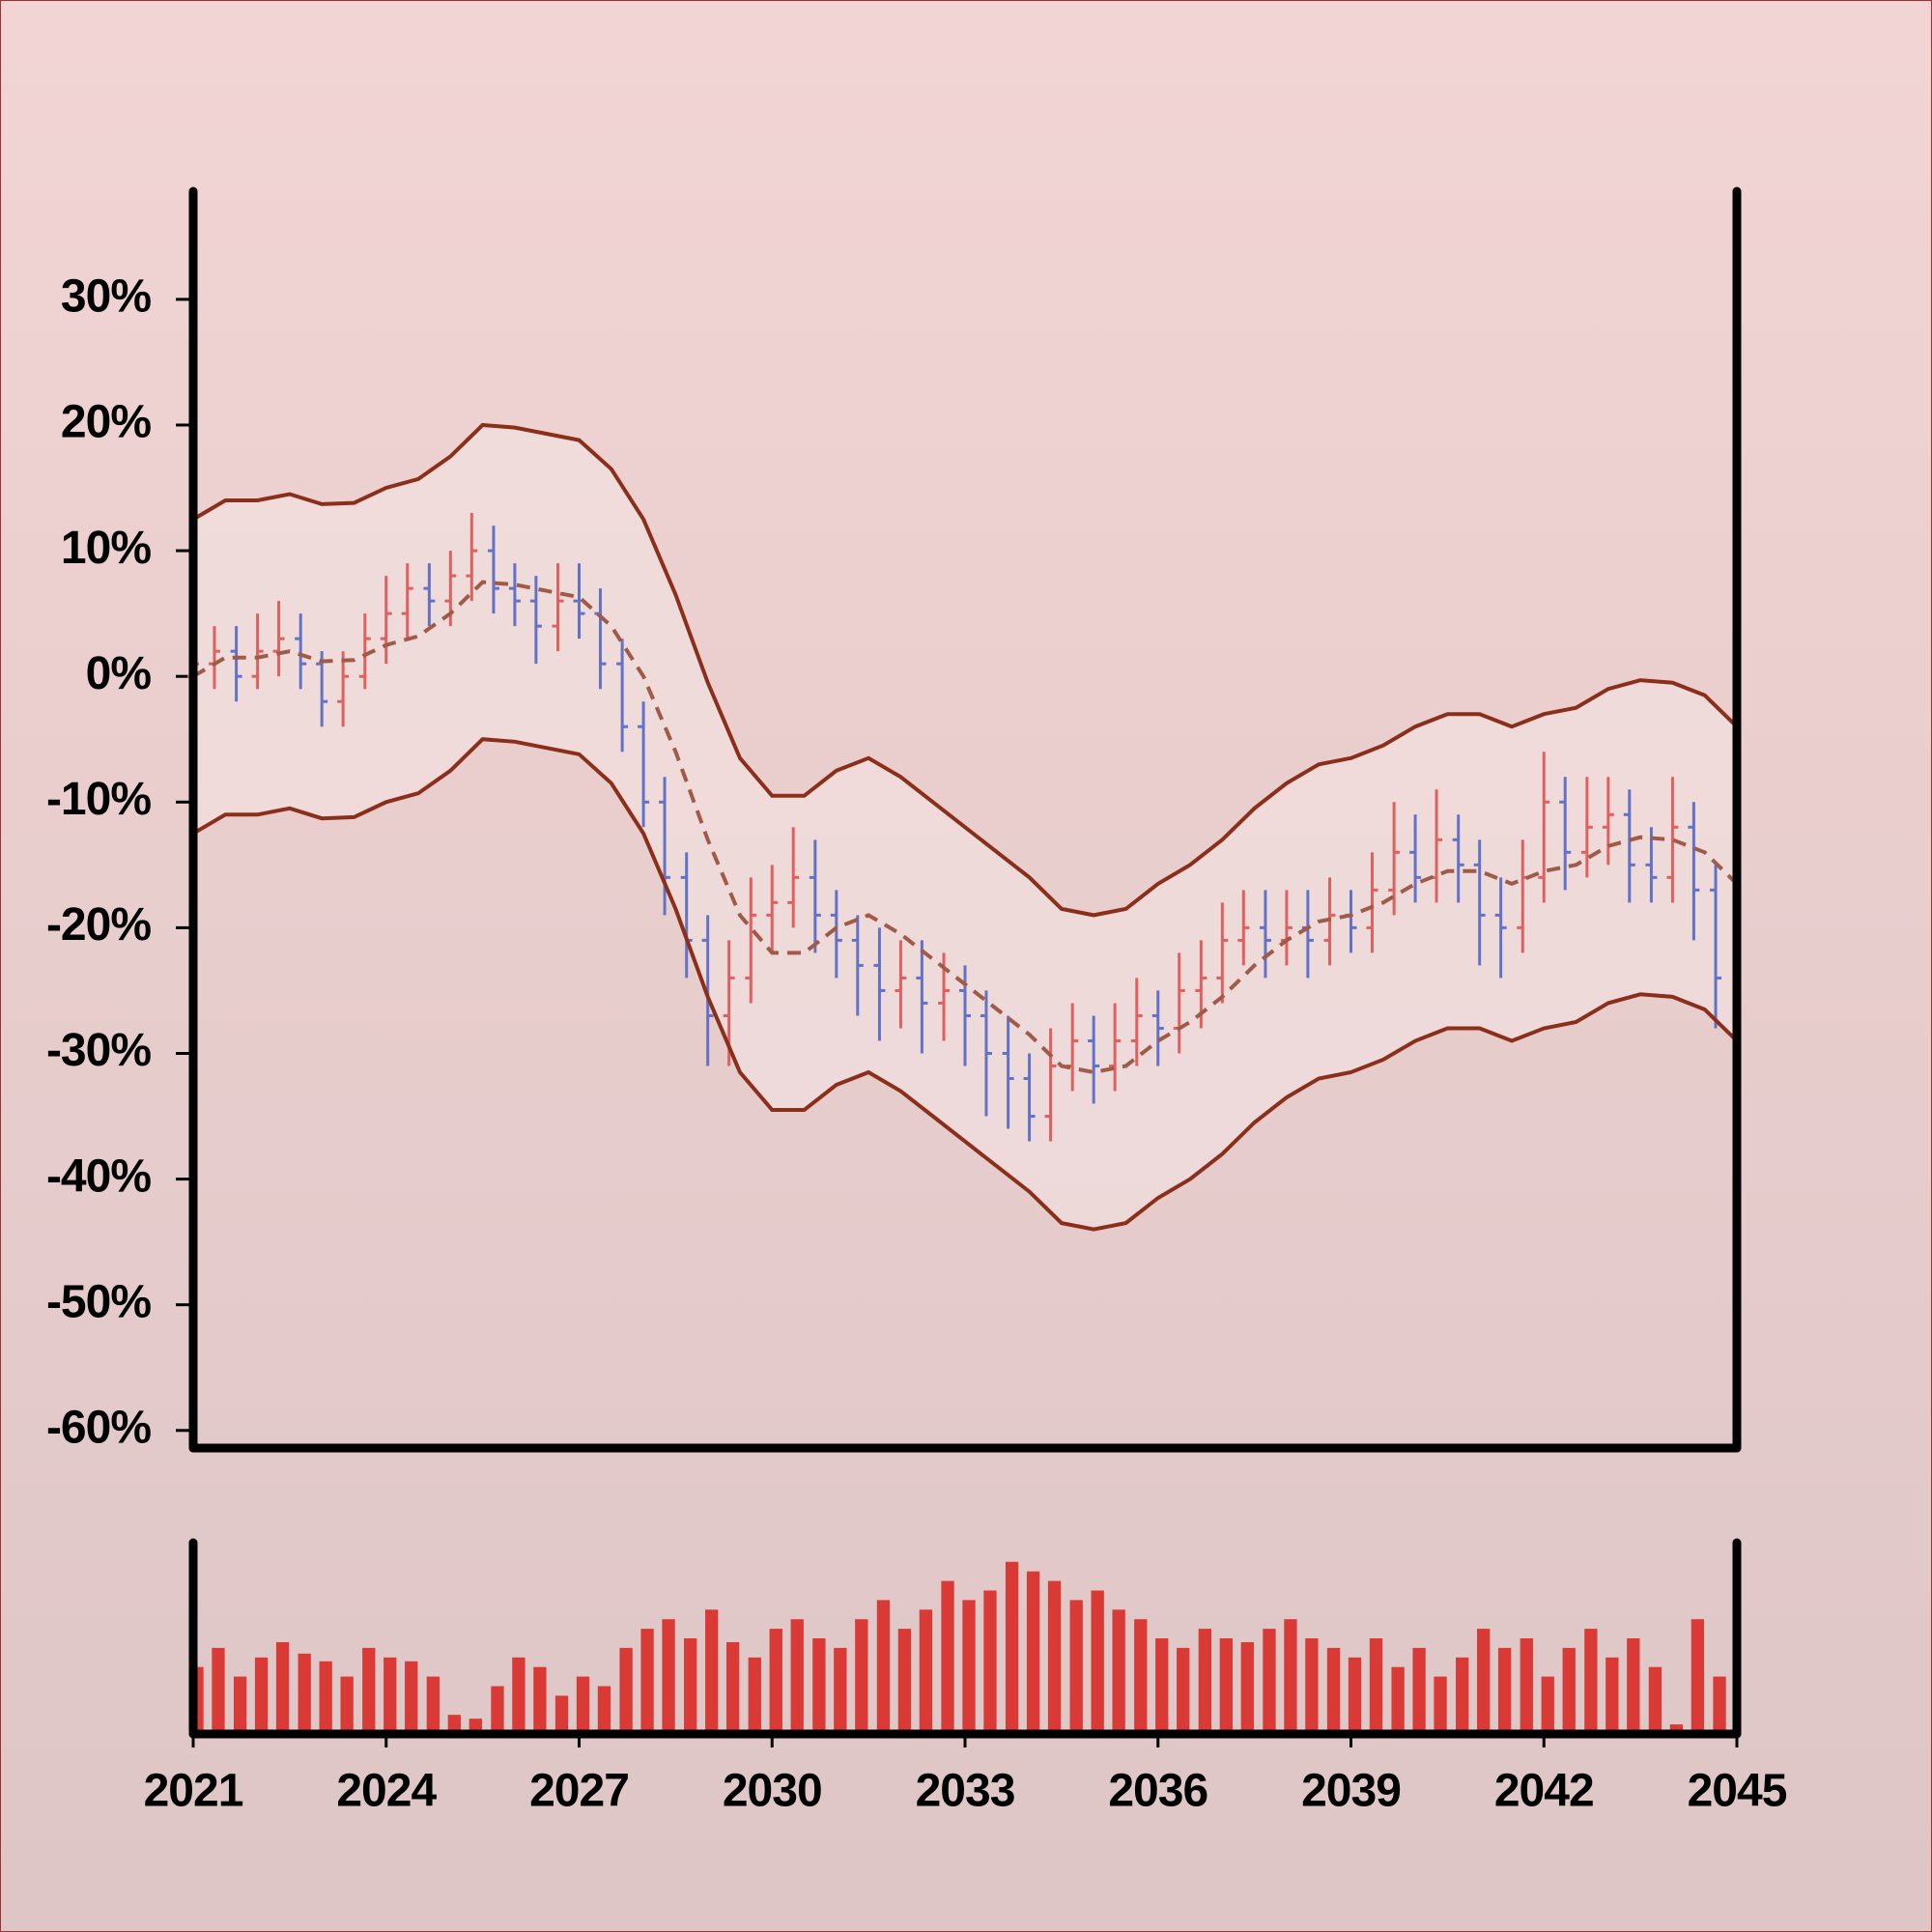 The width and height of the screenshot is (1932, 1932). What do you see at coordinates (106, 297) in the screenshot?
I see `y-tick-label: 30%` at bounding box center [106, 297].